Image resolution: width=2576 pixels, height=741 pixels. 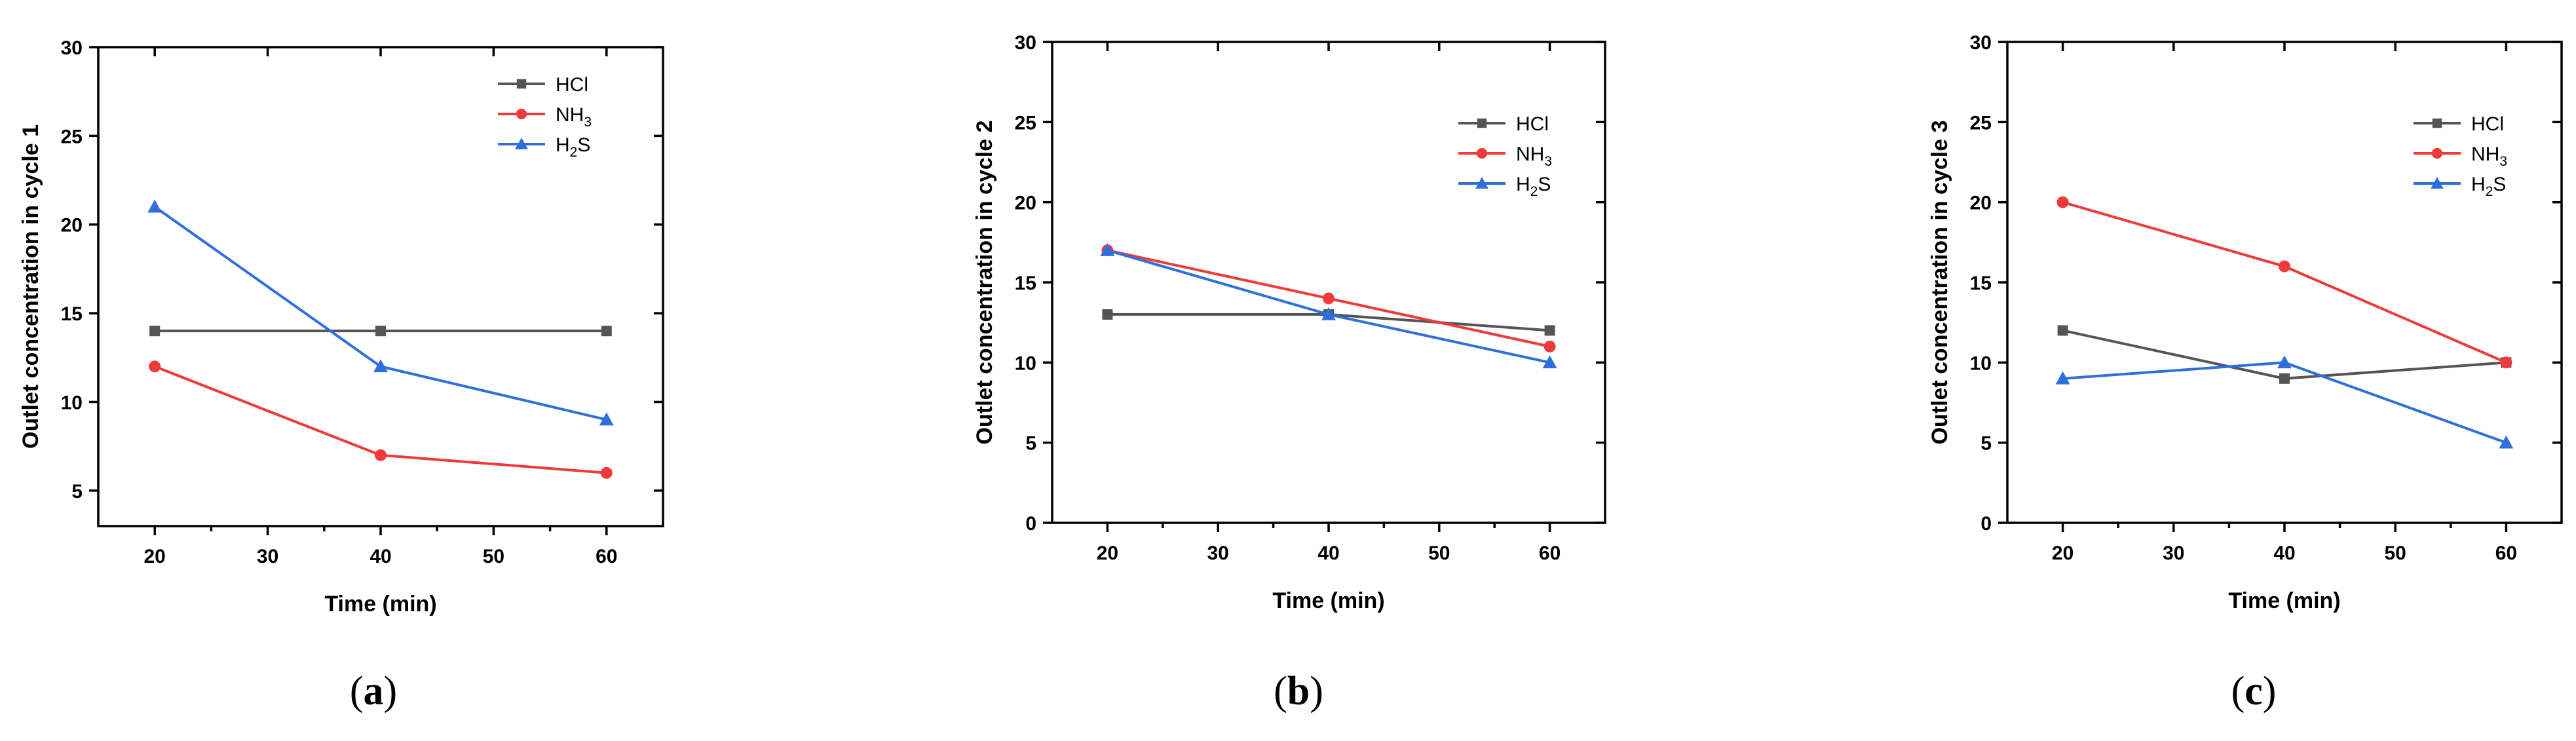 I want to click on x-tick-label: 40, so click(x=380, y=556).